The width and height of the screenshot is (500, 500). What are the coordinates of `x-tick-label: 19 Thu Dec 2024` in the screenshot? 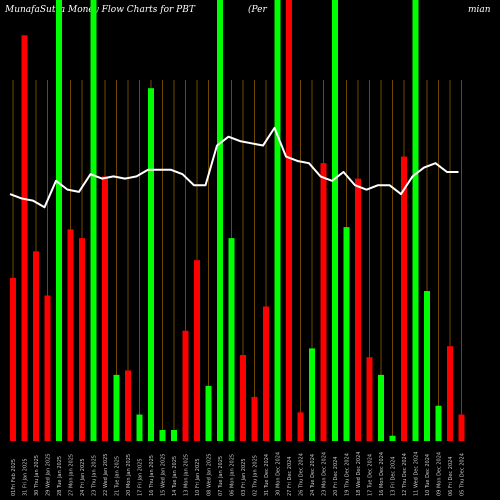 It's located at (348, 474).